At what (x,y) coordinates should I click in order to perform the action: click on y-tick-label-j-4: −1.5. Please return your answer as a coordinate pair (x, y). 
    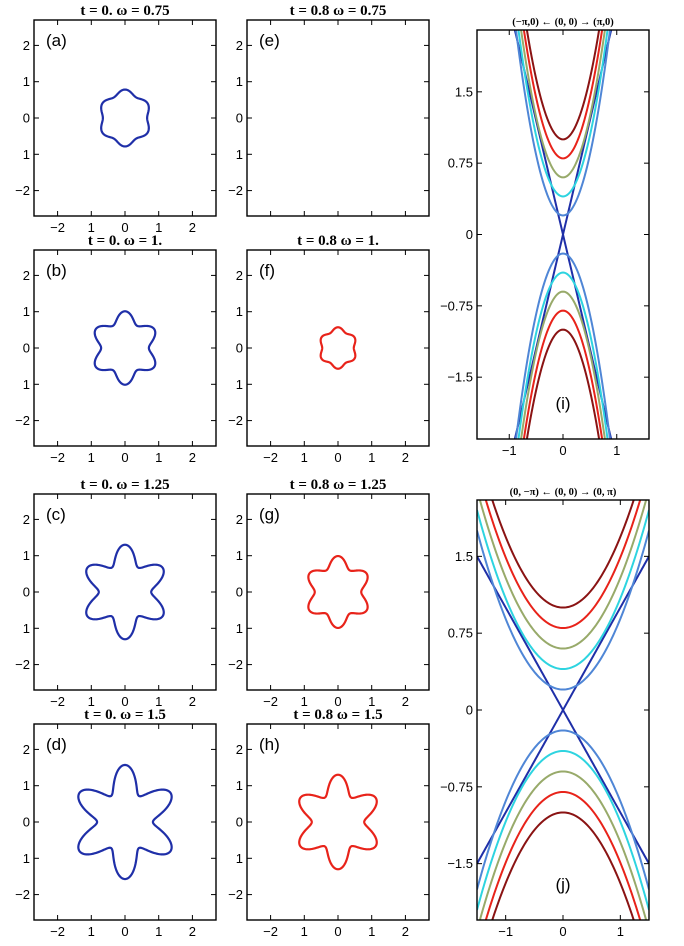
    Looking at the image, I should click on (460, 863).